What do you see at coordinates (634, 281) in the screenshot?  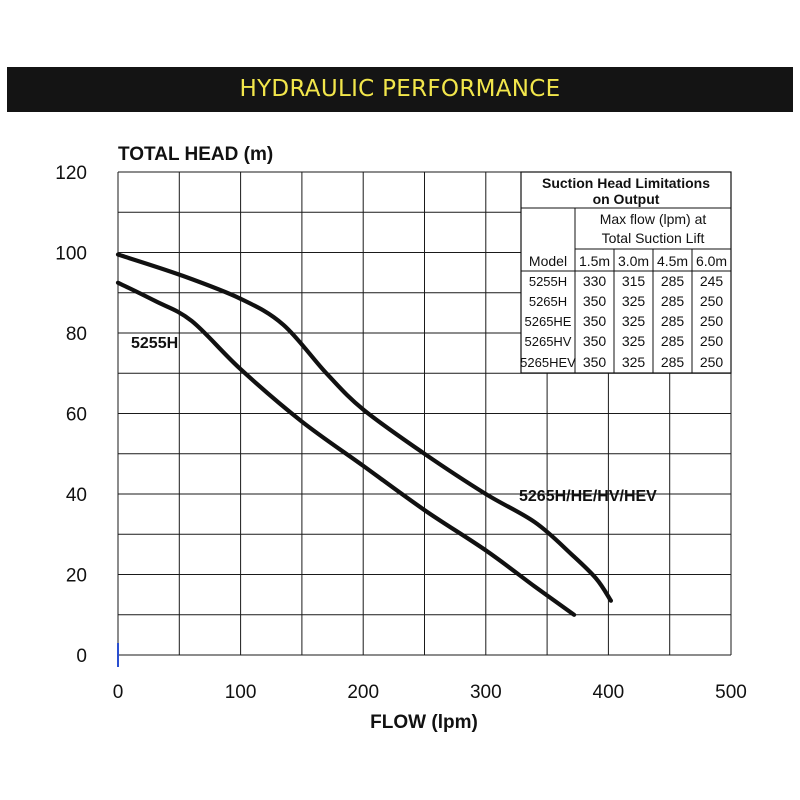 I see `table-value-cell: 315` at bounding box center [634, 281].